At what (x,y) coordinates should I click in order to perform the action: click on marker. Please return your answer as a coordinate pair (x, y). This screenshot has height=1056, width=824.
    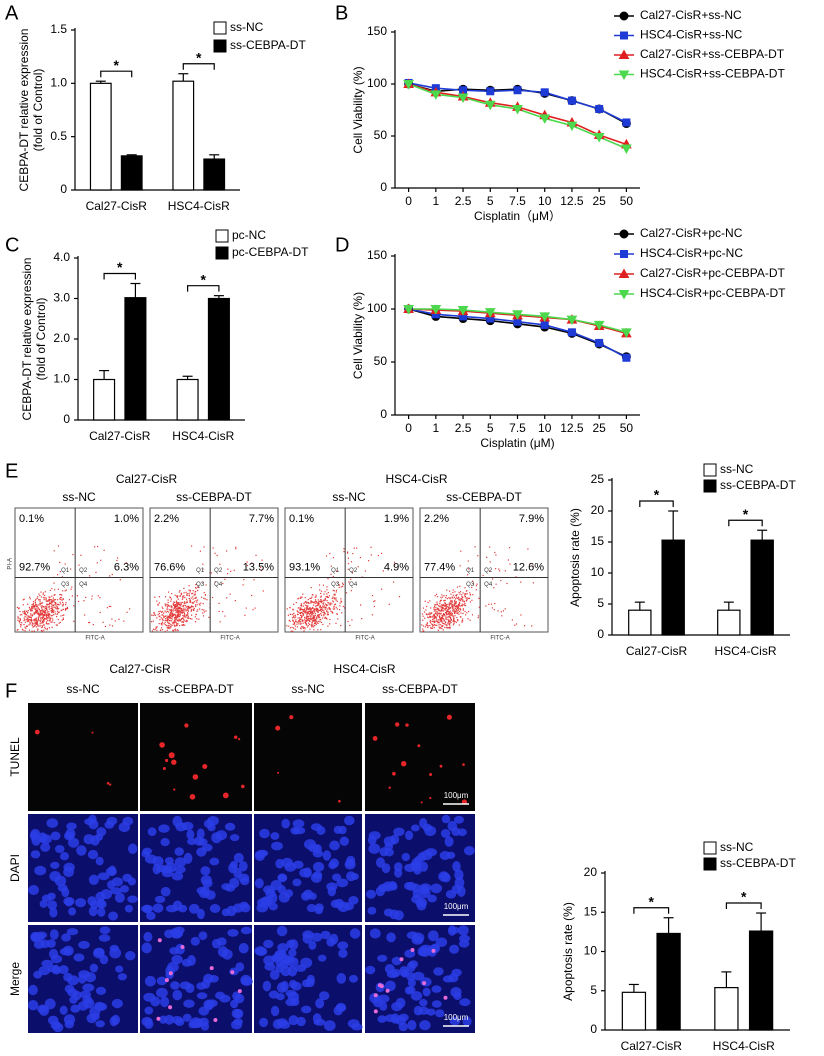
    Looking at the image, I should click on (571, 332).